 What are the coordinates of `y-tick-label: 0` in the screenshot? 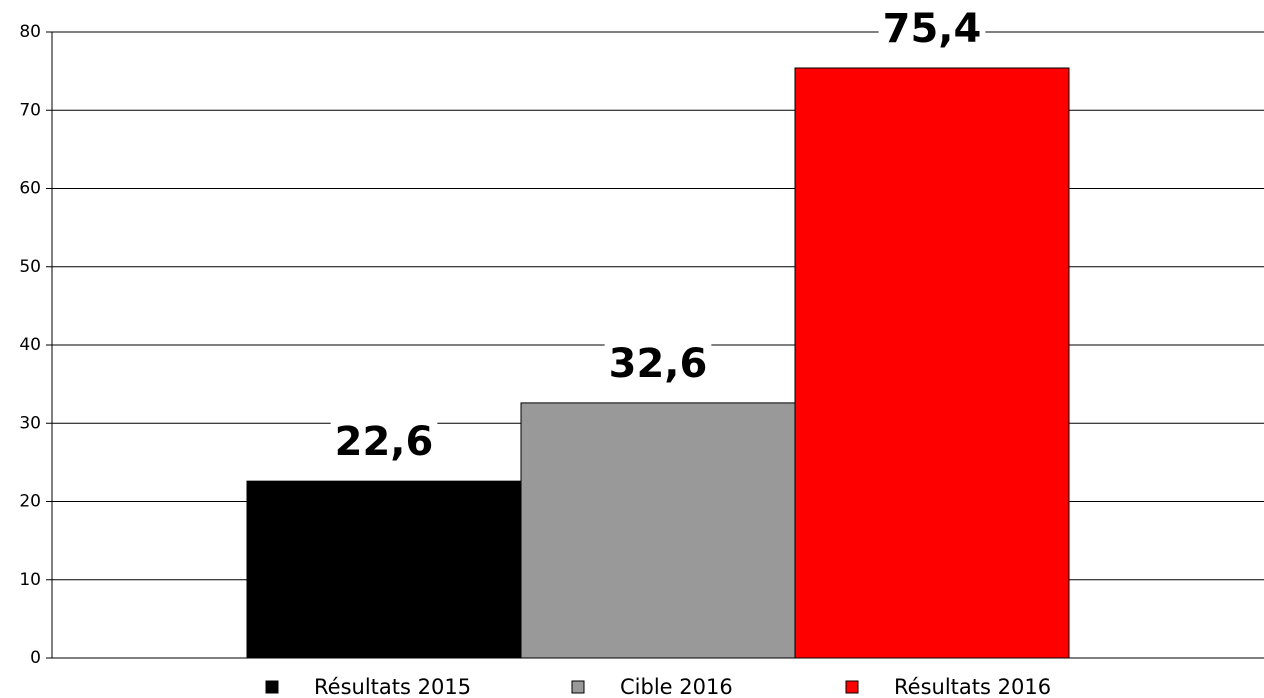 It's located at (35, 658).